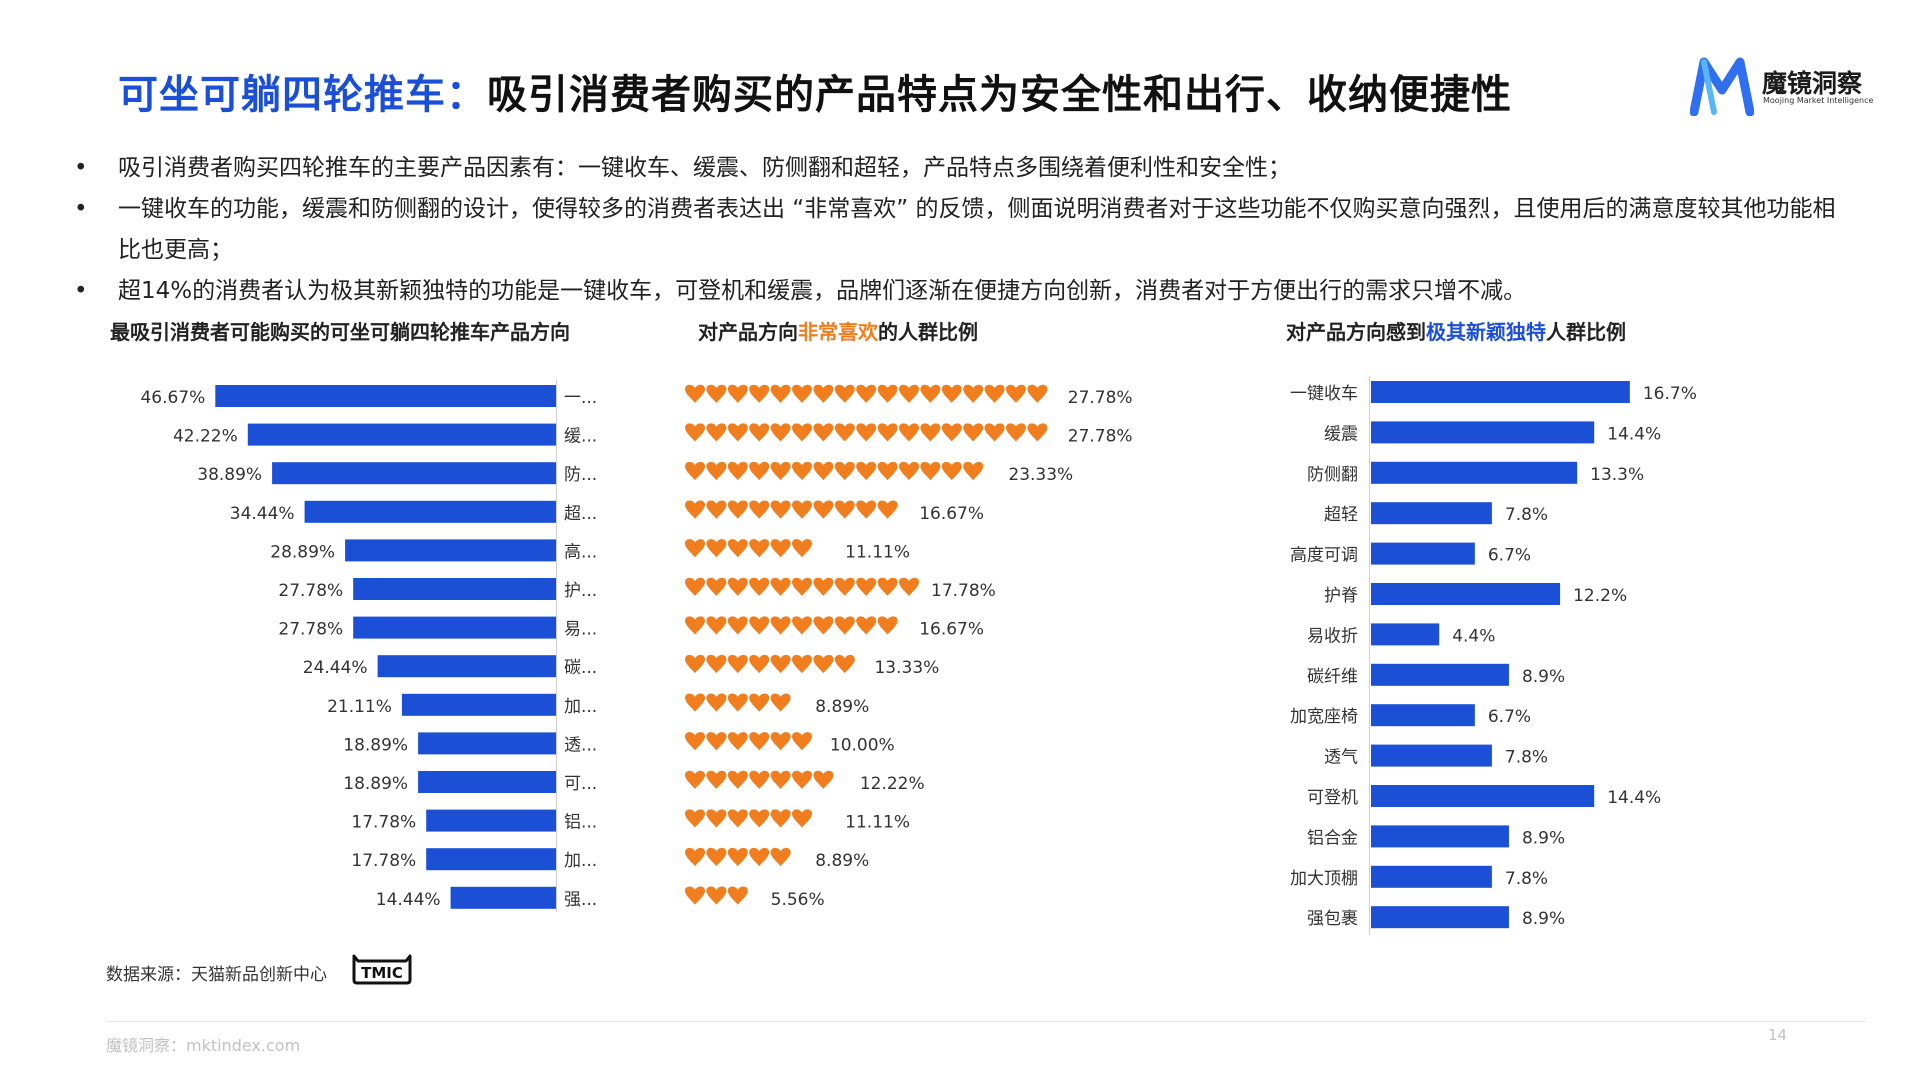 This screenshot has width=1920, height=1080. Describe the element at coordinates (1341, 758) in the screenshot. I see `chart3-category-label: 透气` at that location.